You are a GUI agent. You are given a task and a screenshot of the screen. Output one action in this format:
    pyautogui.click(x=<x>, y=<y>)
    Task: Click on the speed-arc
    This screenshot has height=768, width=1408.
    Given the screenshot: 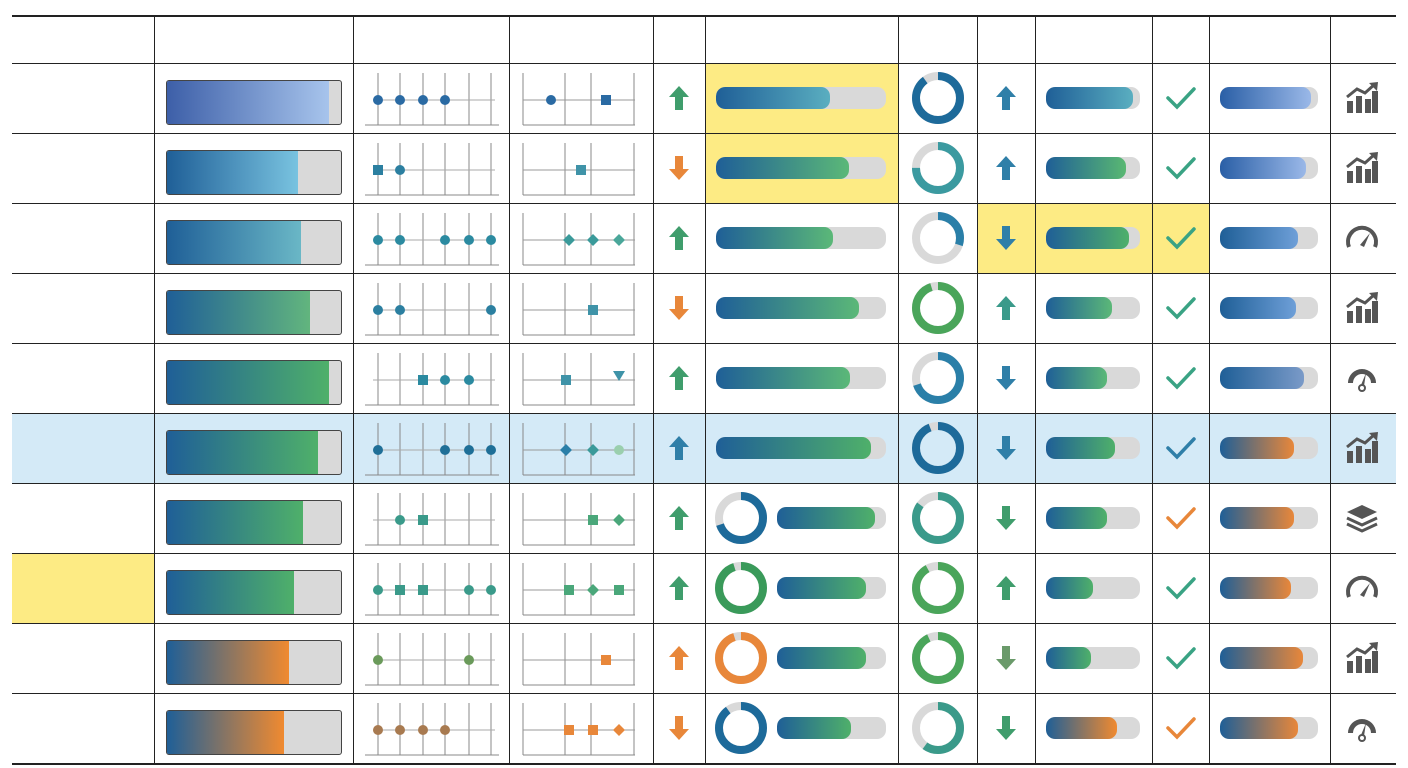 What is the action you would take?
    pyautogui.click(x=1362, y=376)
    